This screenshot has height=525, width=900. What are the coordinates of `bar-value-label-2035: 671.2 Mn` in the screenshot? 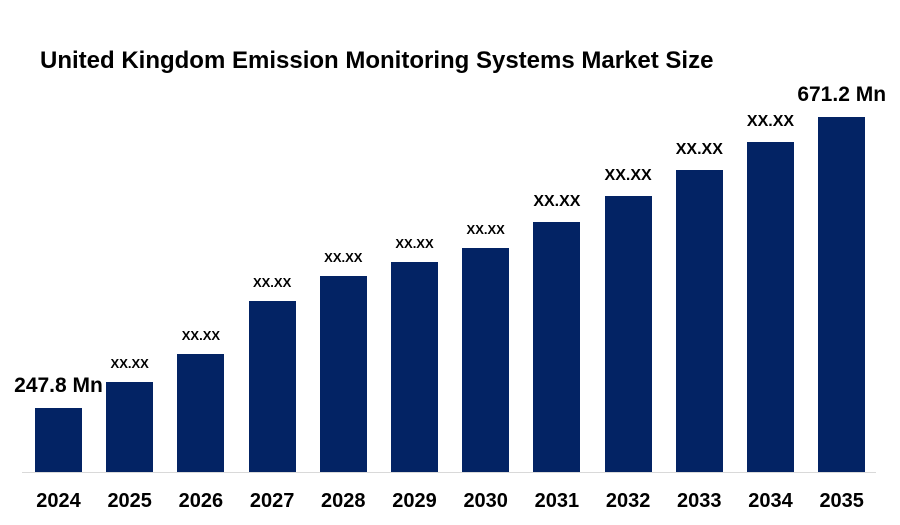 It's located at (842, 94).